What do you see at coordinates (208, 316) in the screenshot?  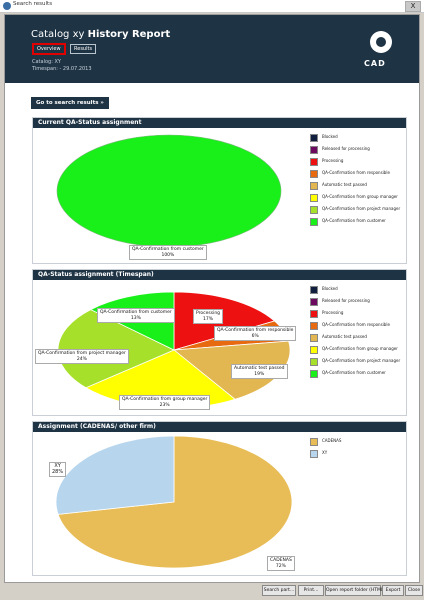 I see `pie-label-processing: Processing 17%` at bounding box center [208, 316].